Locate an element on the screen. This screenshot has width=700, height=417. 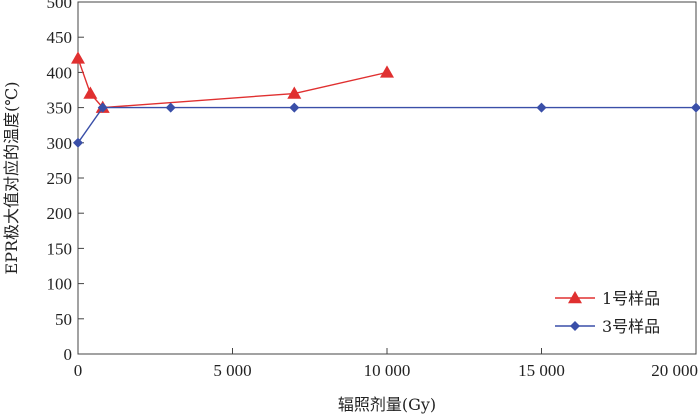
legend-label: 1号样品 is located at coordinates (631, 298).